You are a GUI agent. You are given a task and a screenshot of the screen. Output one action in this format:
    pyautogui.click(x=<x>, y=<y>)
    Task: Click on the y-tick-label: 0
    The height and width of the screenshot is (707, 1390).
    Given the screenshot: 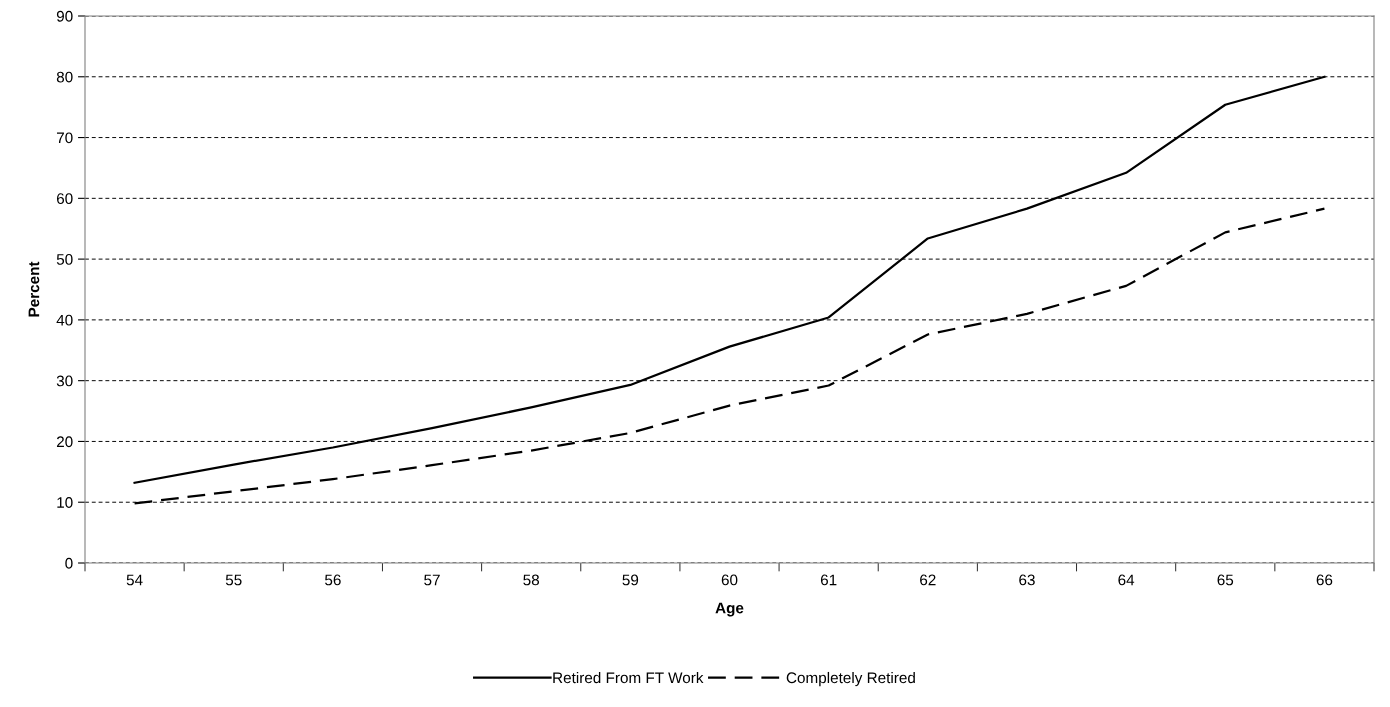 What is the action you would take?
    pyautogui.click(x=69, y=563)
    